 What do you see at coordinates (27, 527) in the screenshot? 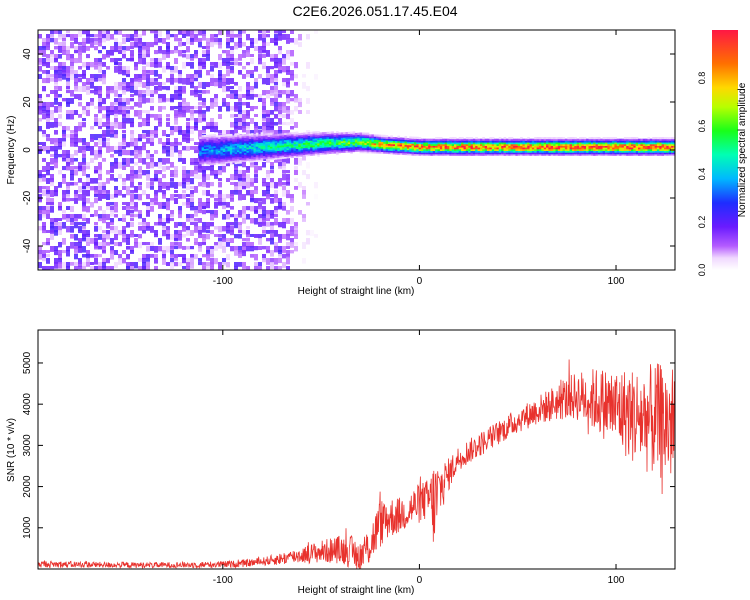
I see `y-tick-label: 1000` at bounding box center [27, 527].